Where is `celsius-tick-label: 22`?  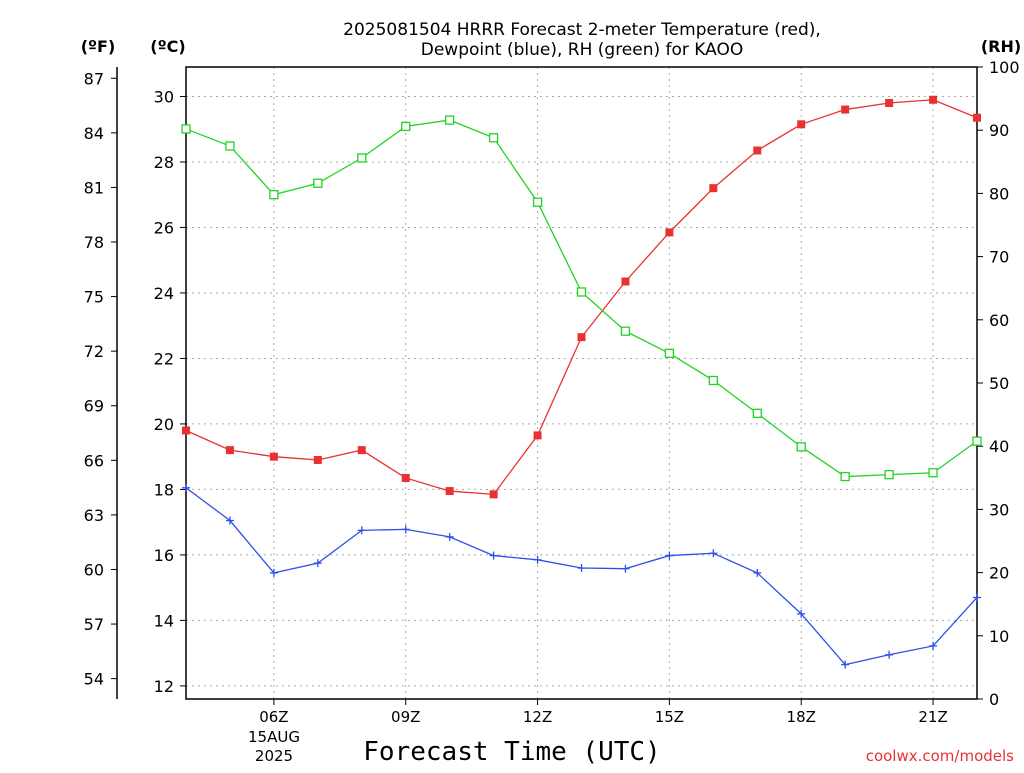 celsius-tick-label: 22 is located at coordinates (164, 358).